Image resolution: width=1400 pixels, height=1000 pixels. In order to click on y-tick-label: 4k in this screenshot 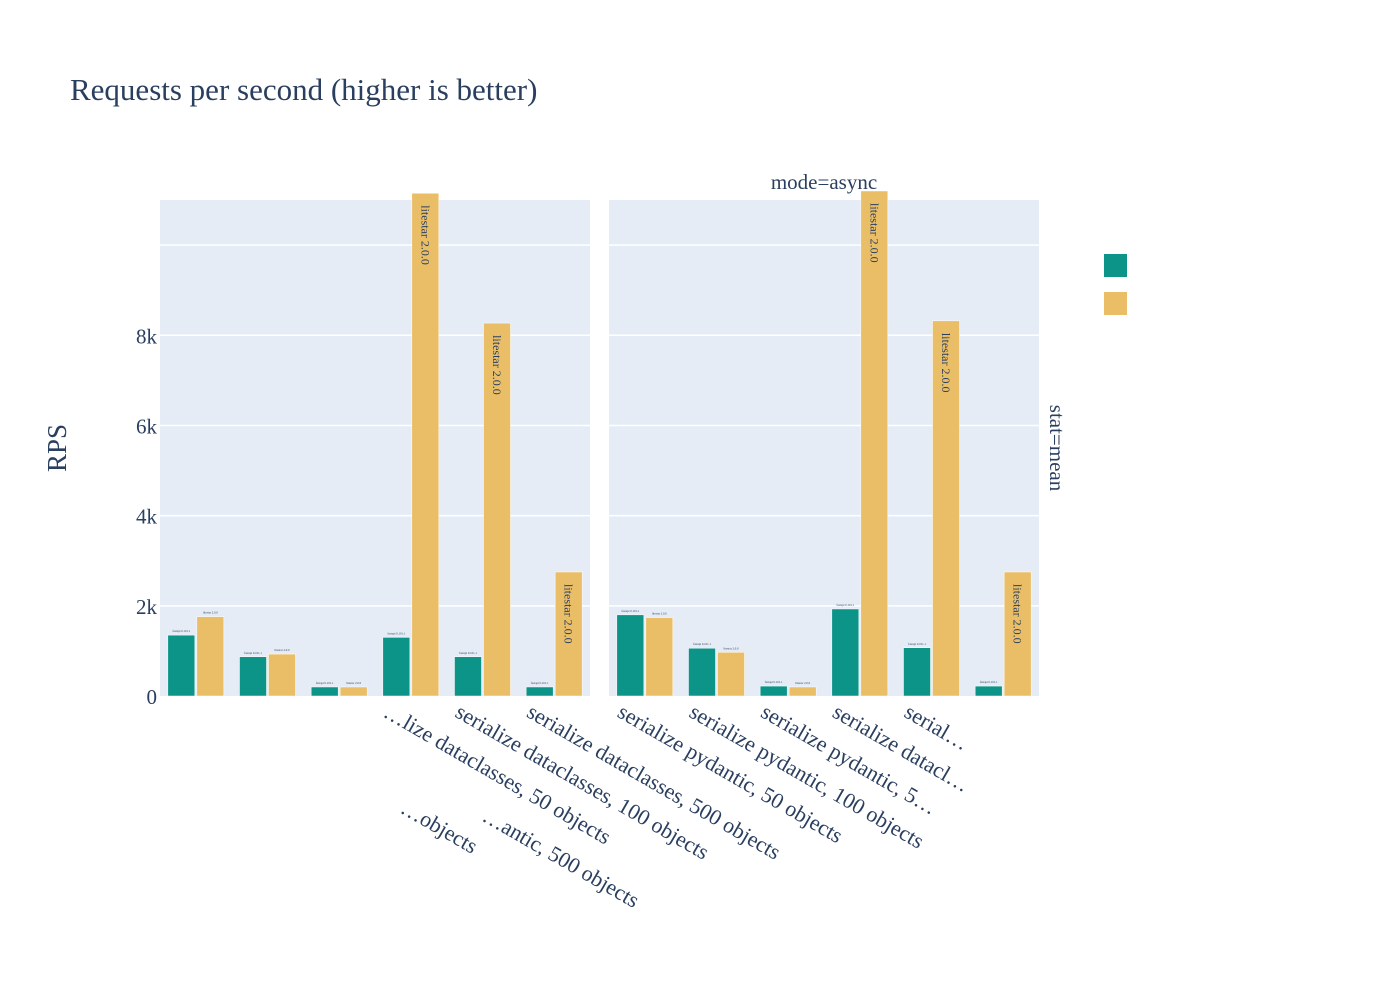, I will do `click(147, 517)`.